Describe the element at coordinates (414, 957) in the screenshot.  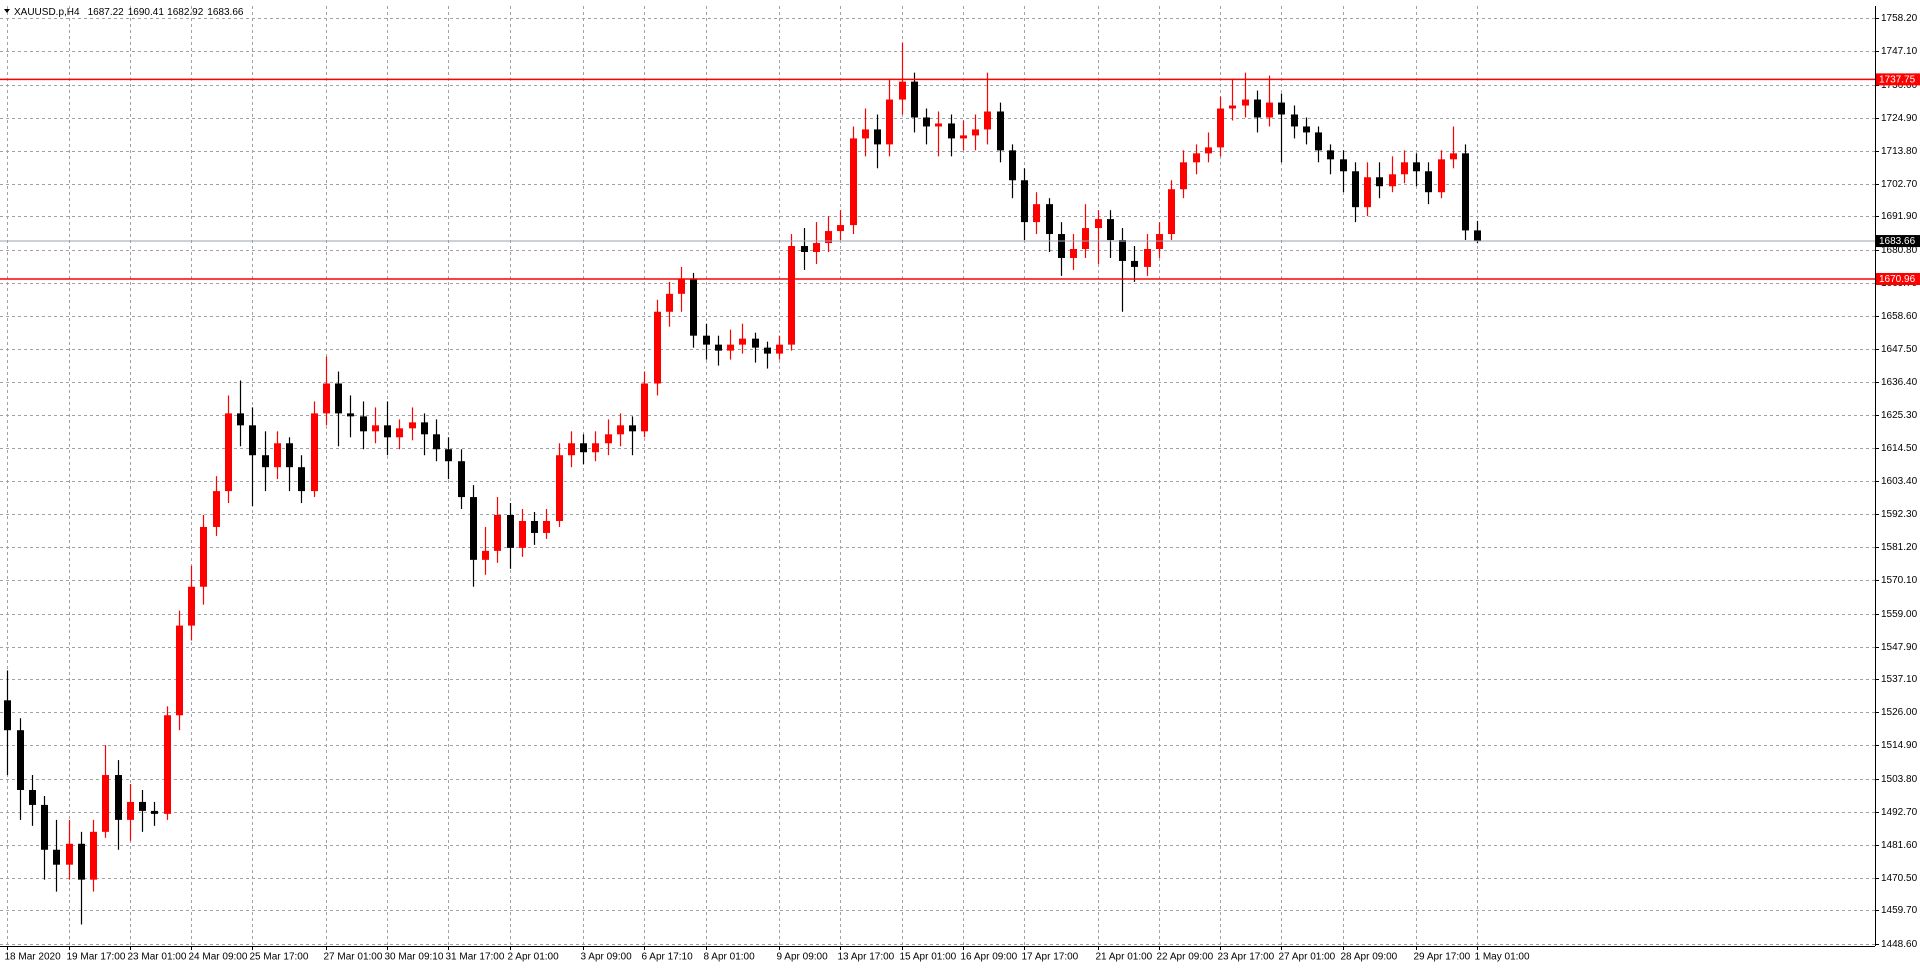
I see `x-tick-label: 30 Mar 09:10` at that location.